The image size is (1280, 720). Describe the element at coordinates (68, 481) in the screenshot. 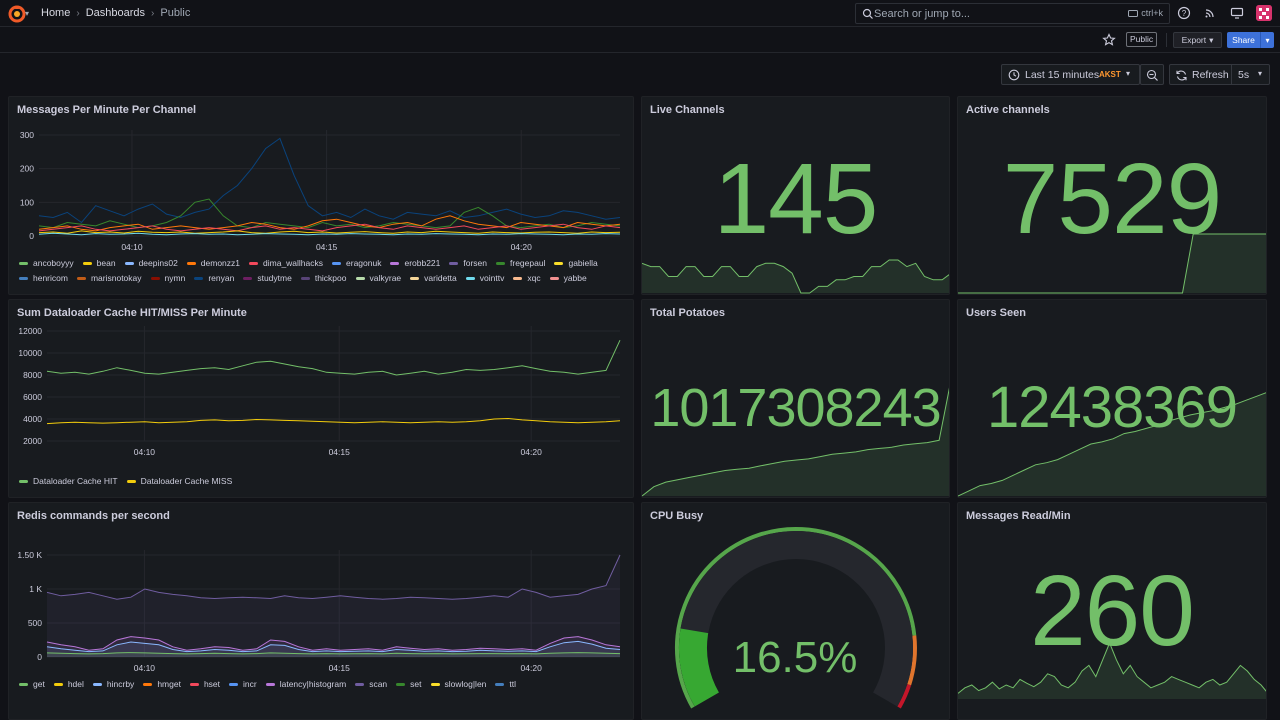

I see `legend-item: Dataloader Cache HIT` at that location.